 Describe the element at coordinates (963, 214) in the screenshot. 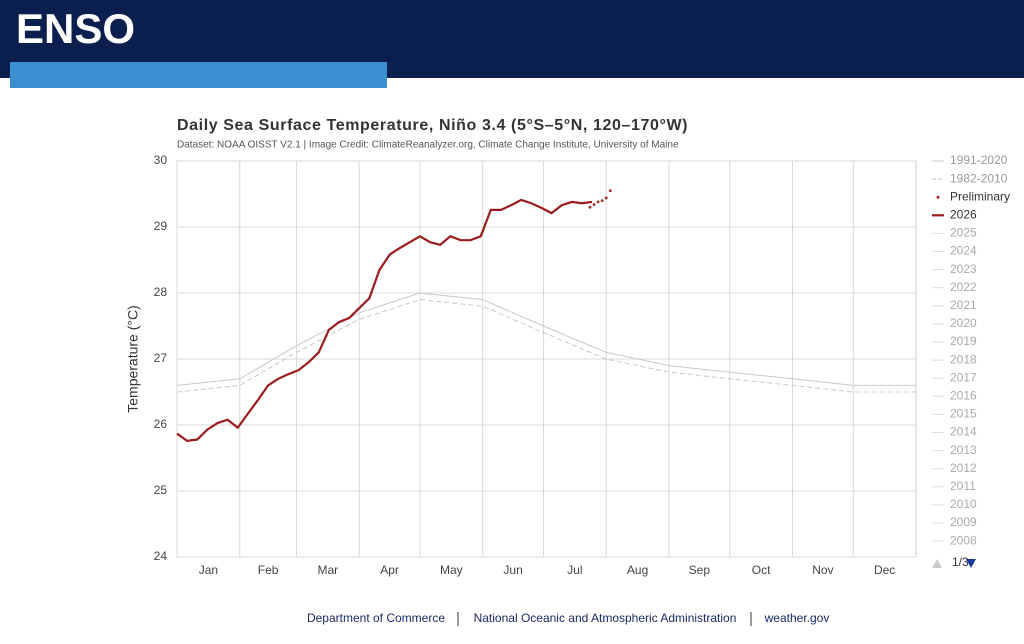

I see `legend-label: 2026` at that location.